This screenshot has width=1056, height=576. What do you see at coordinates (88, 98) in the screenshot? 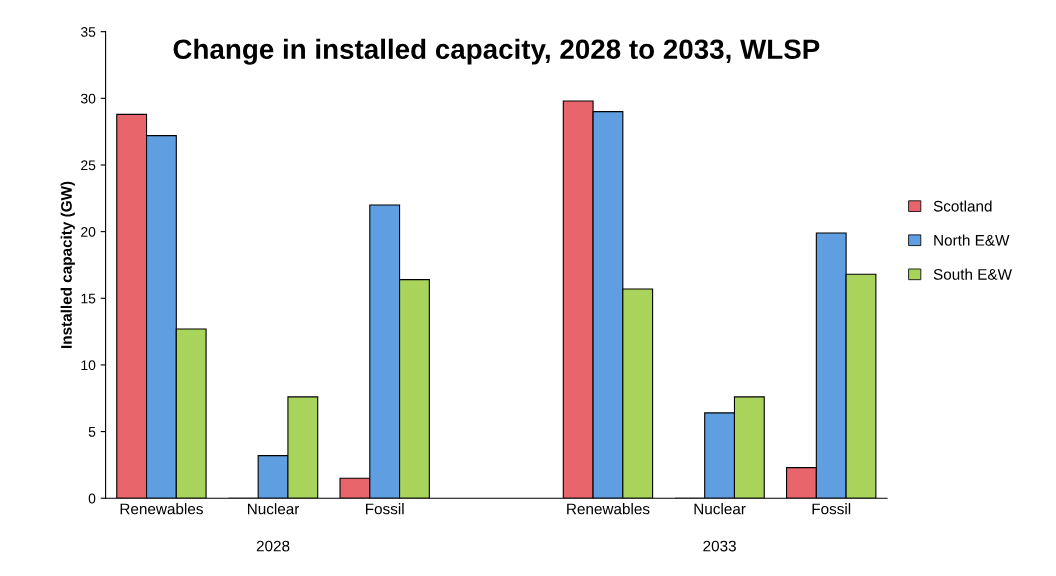
I see `y-tick-label: 30` at bounding box center [88, 98].